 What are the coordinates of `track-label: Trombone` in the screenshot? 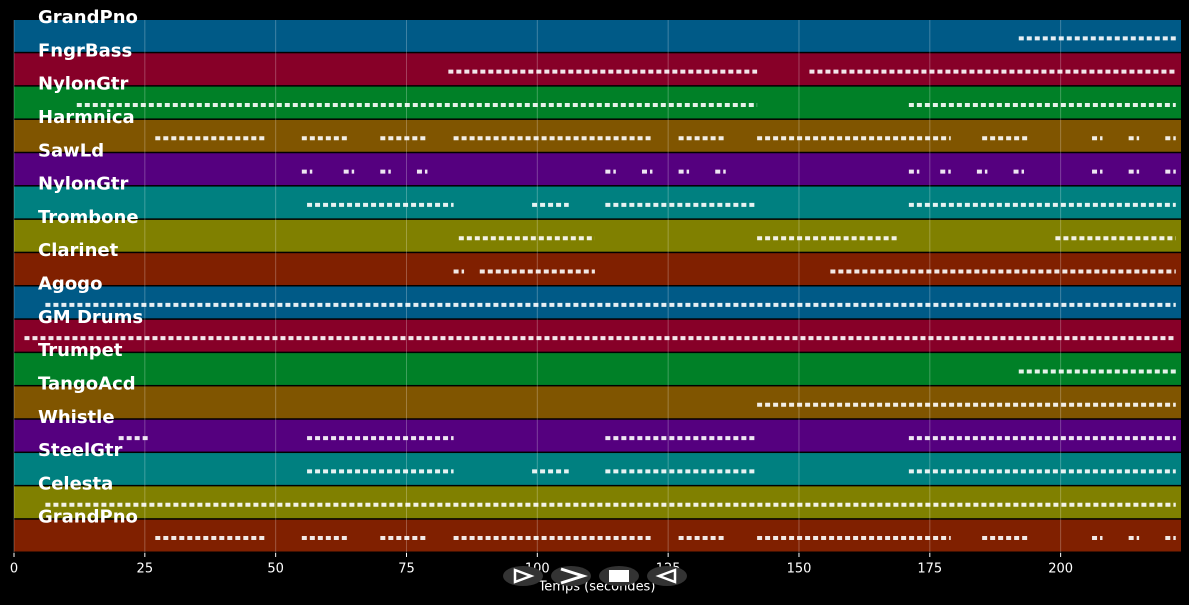 It's located at (88, 217).